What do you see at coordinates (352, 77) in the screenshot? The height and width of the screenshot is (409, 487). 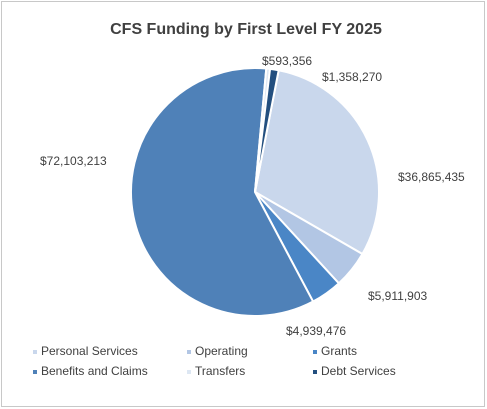 I see `data-label: $1,358,270` at bounding box center [352, 77].